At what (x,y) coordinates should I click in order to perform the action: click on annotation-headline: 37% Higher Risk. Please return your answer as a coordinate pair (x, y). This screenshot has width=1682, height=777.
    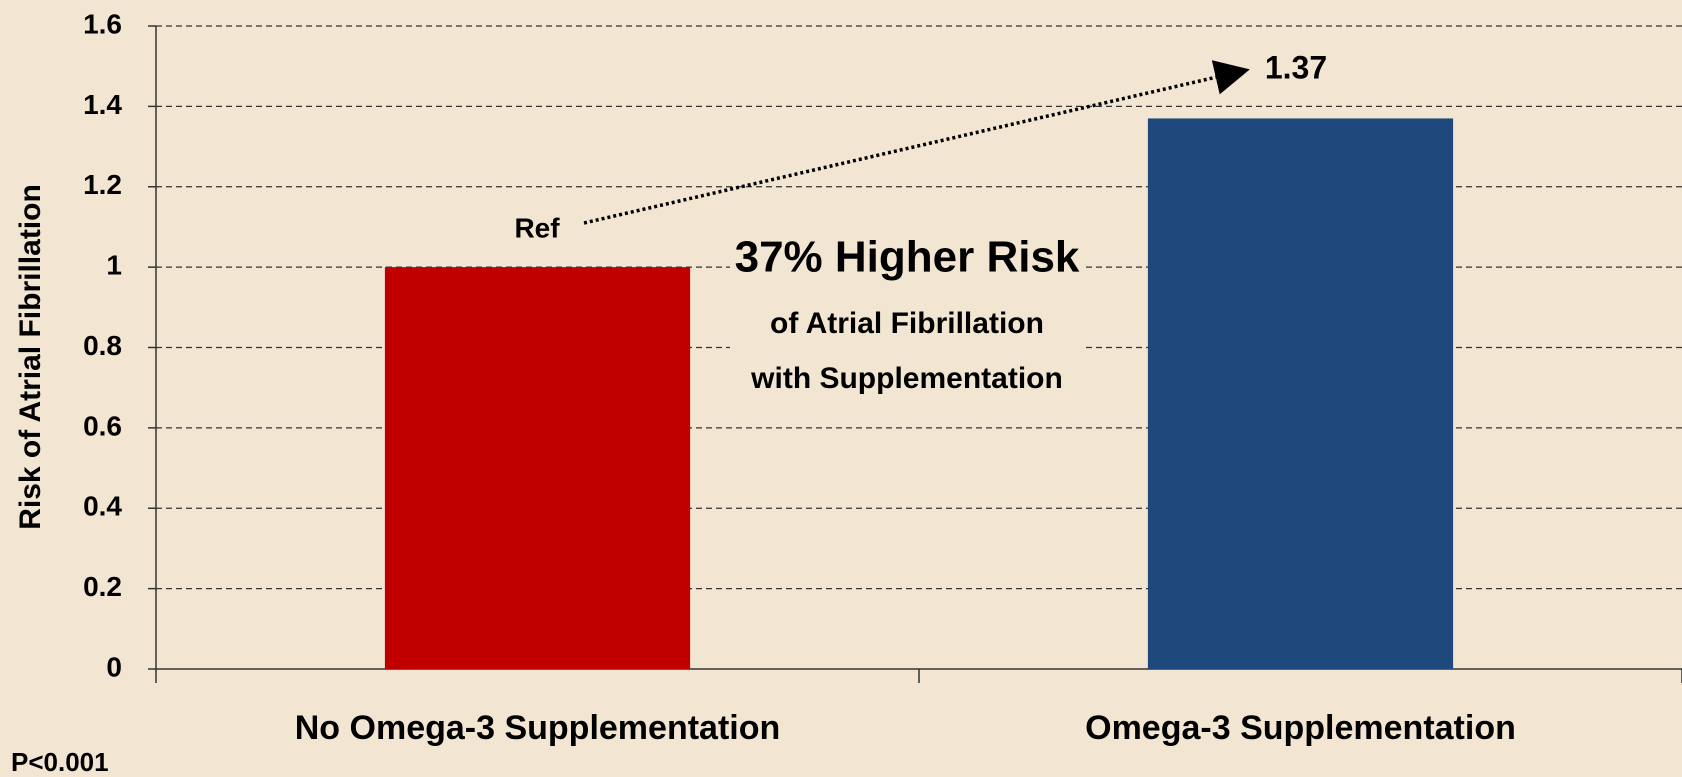
    Looking at the image, I should click on (907, 257).